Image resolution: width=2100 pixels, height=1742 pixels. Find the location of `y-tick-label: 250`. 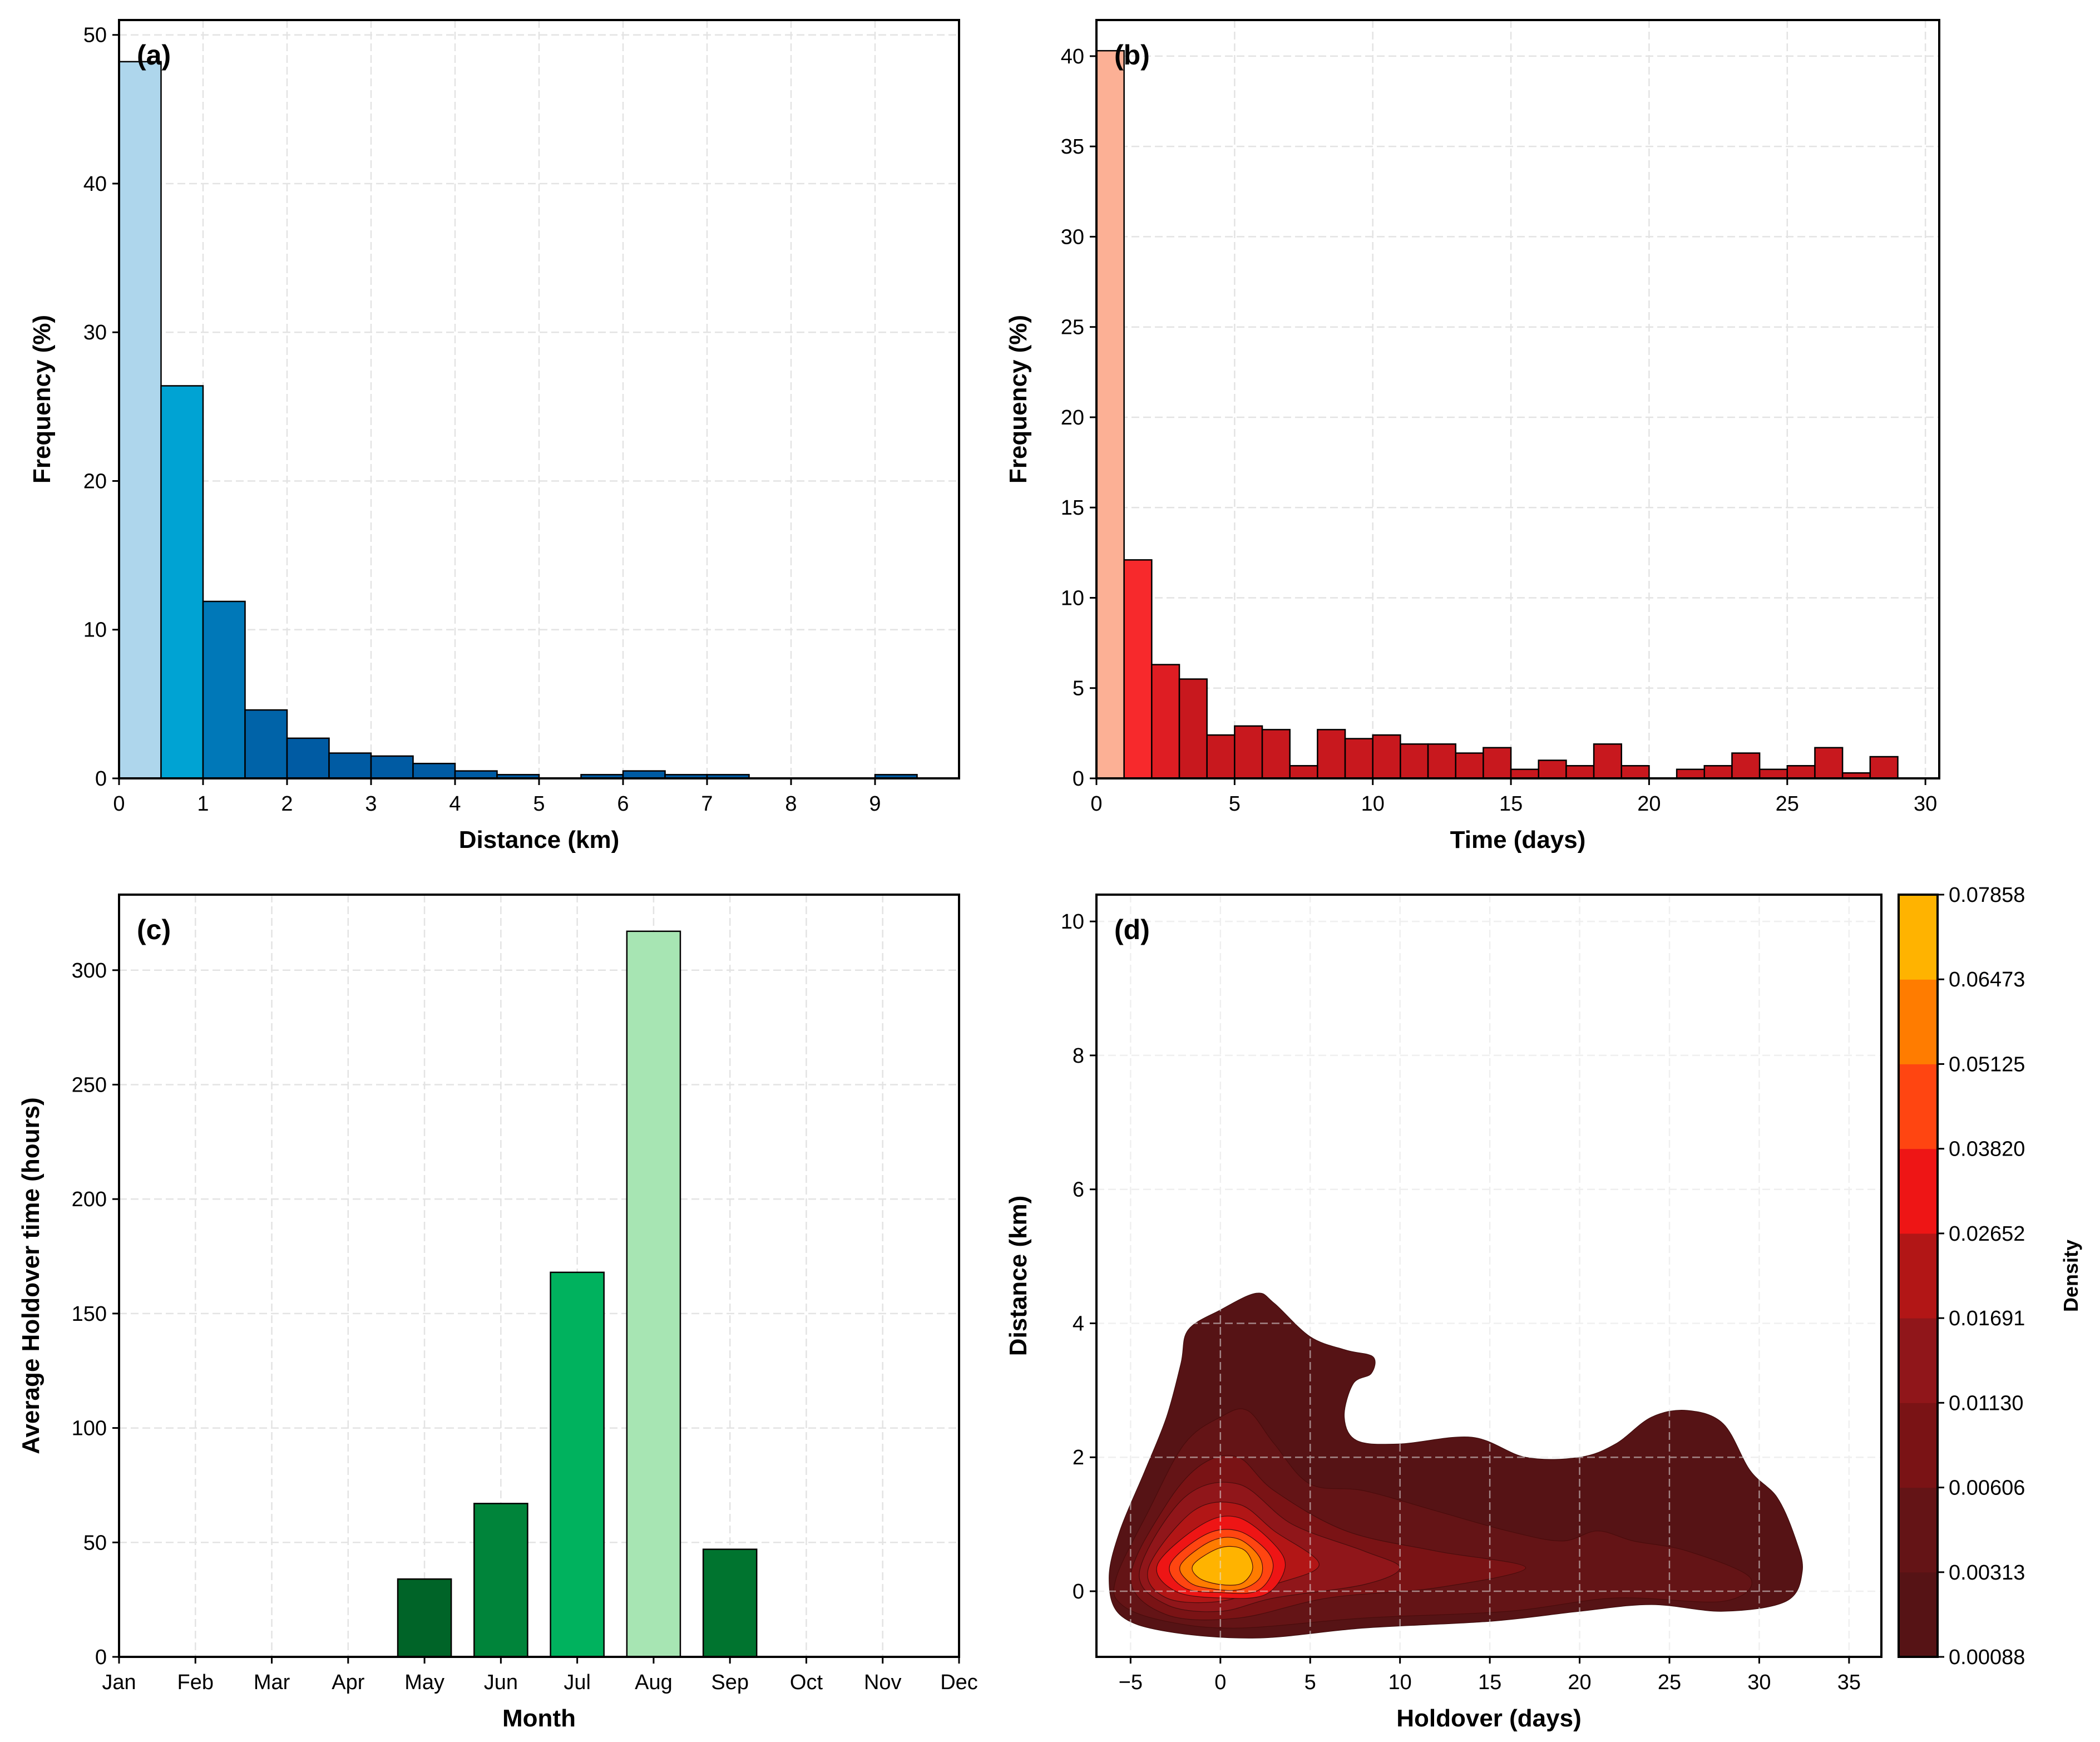

y-tick-label: 250 is located at coordinates (89, 1085).